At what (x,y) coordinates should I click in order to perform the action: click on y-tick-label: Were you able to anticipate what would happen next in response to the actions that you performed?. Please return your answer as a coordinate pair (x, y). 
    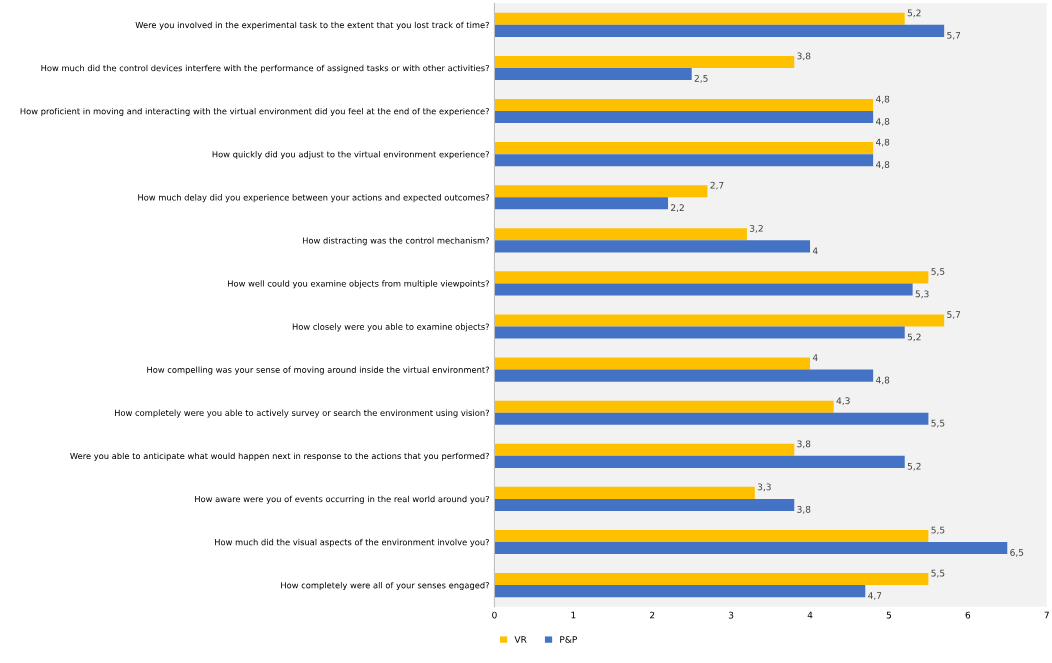
    Looking at the image, I should click on (279, 456).